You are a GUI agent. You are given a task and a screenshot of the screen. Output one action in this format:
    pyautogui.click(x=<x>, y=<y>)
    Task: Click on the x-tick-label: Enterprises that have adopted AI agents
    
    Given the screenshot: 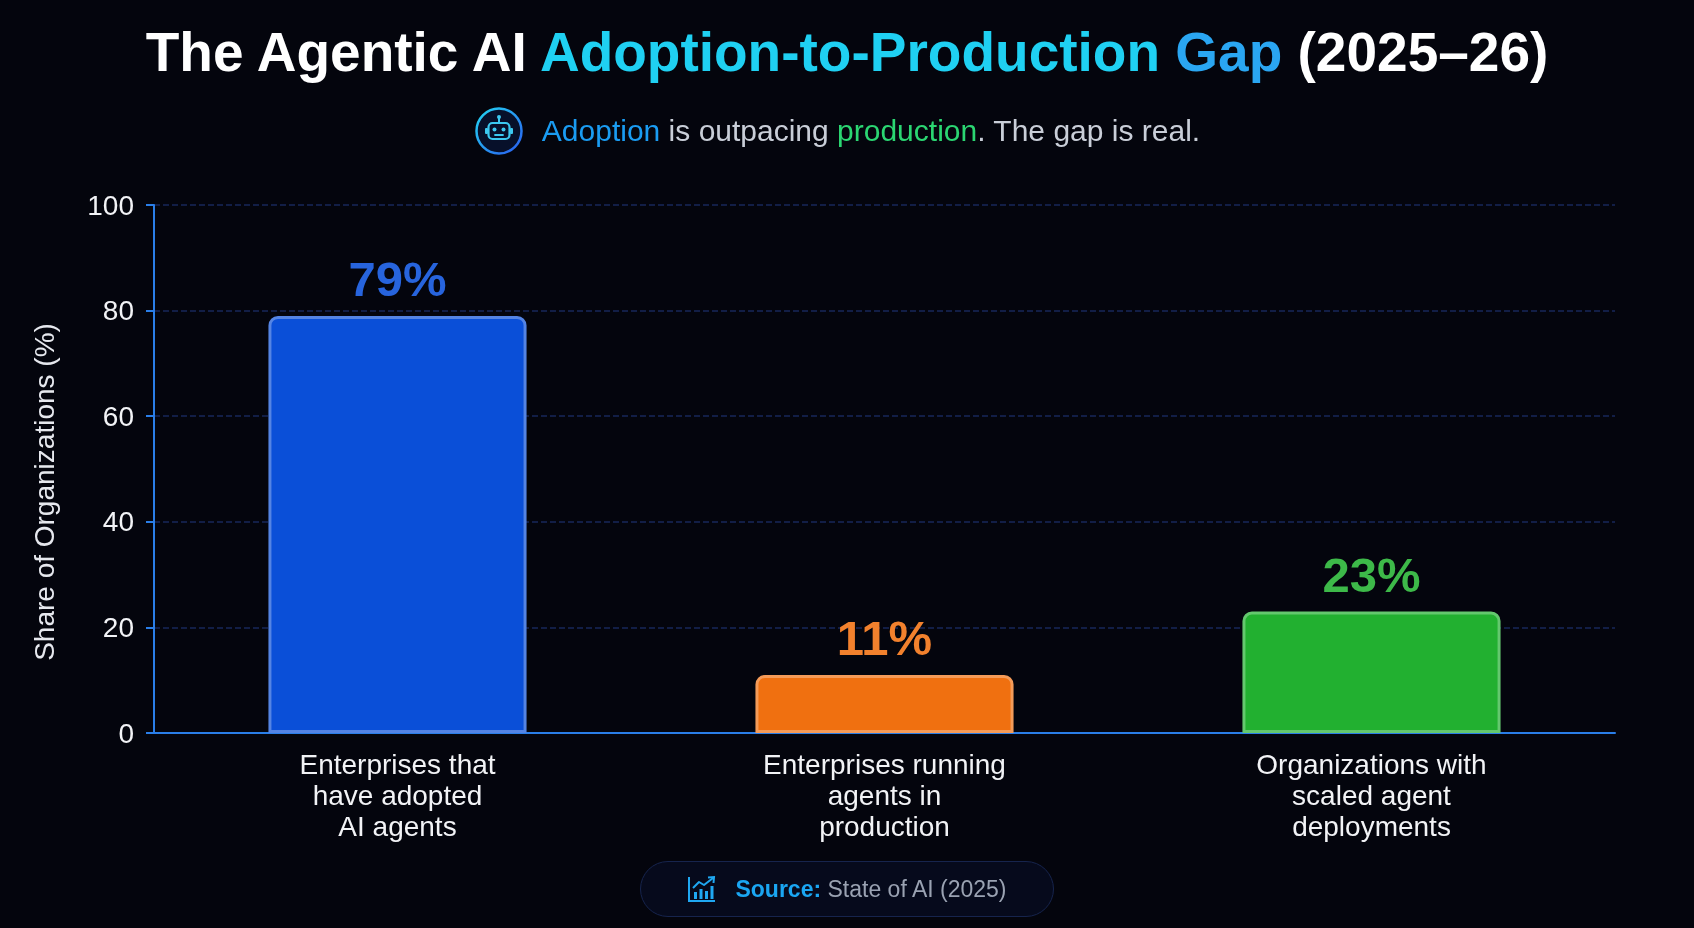 What is the action you would take?
    pyautogui.click(x=397, y=795)
    